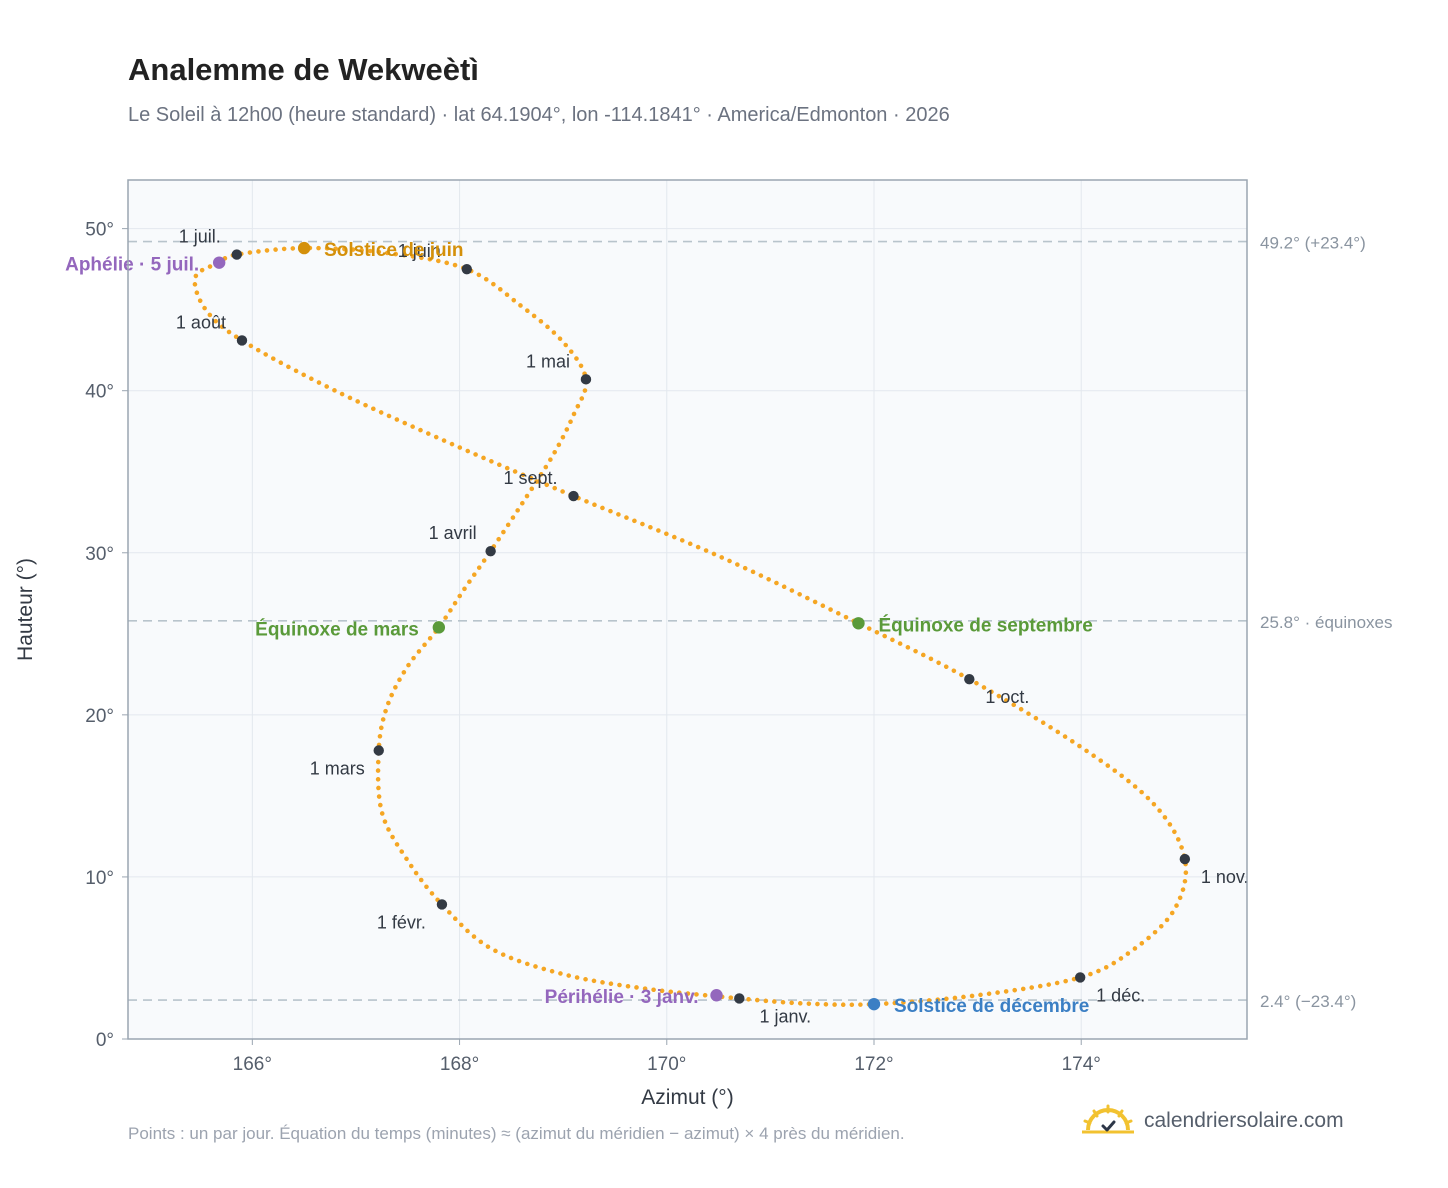 This screenshot has width=1448, height=1188. What do you see at coordinates (1108, 1119) in the screenshot?
I see `sun-logo-icon` at bounding box center [1108, 1119].